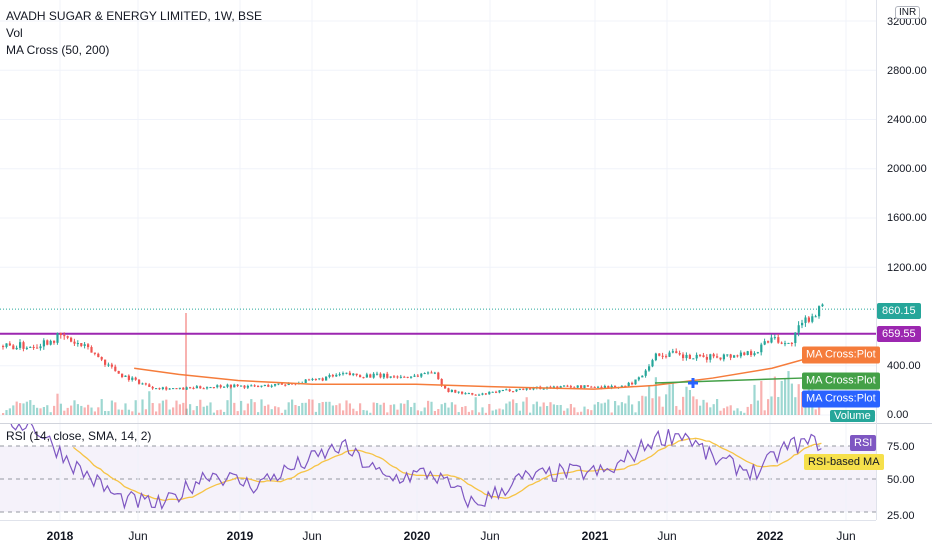  Describe the element at coordinates (907, 22) in the screenshot. I see `price-axis-label: 3200.00` at that location.